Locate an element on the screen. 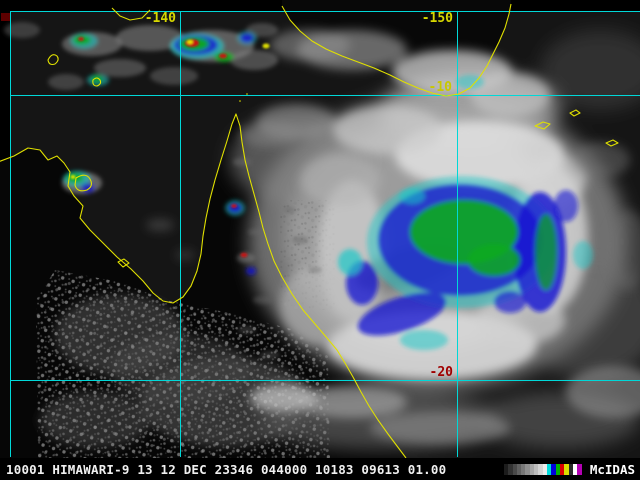 The height and width of the screenshot is (480, 640). new-guinea-coastline is located at coordinates (396, 50).